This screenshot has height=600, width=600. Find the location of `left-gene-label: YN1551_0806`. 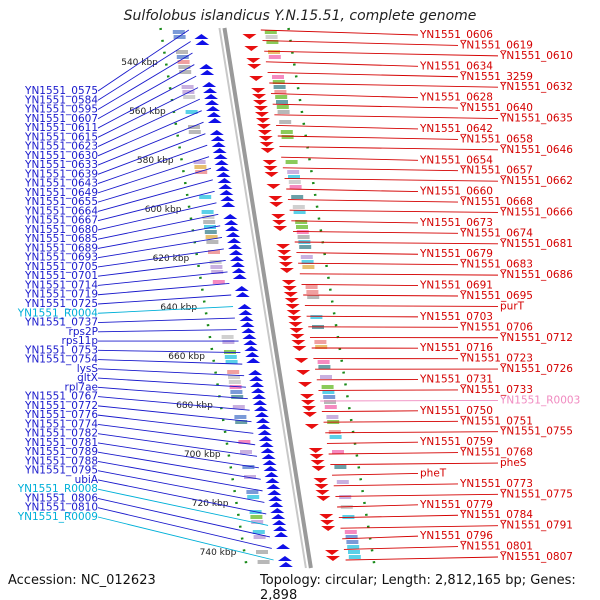

left-gene-label: YN1551_0806 is located at coordinates (61, 498).